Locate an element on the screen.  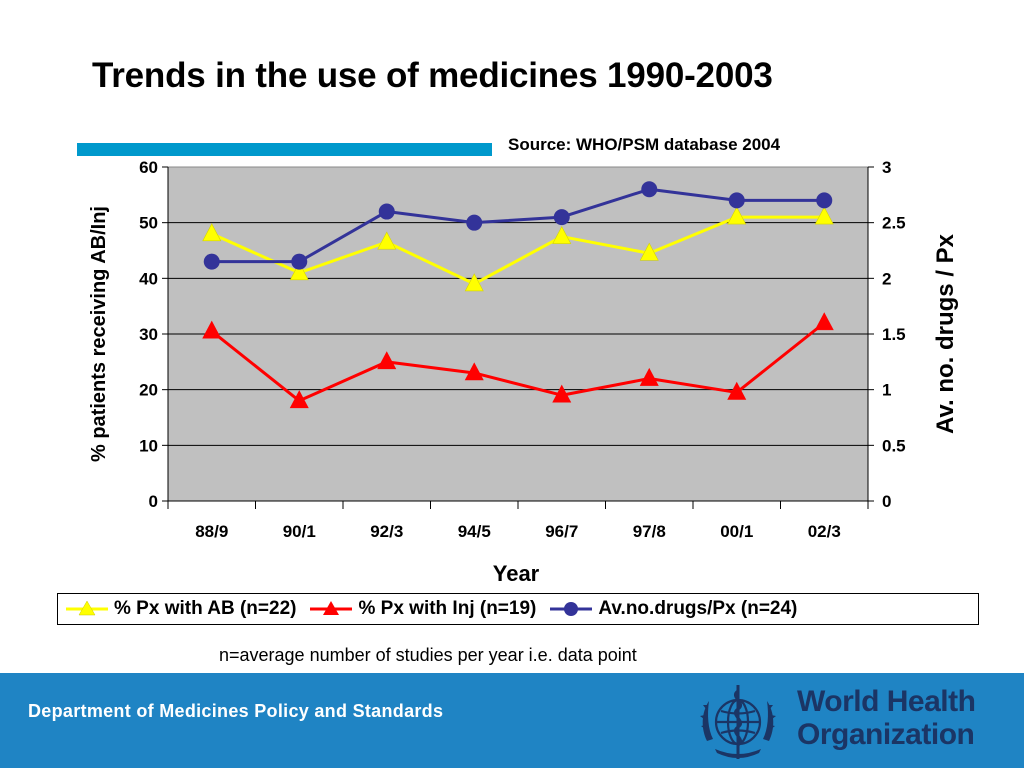
right-tick-label: 1 is located at coordinates (886, 390).